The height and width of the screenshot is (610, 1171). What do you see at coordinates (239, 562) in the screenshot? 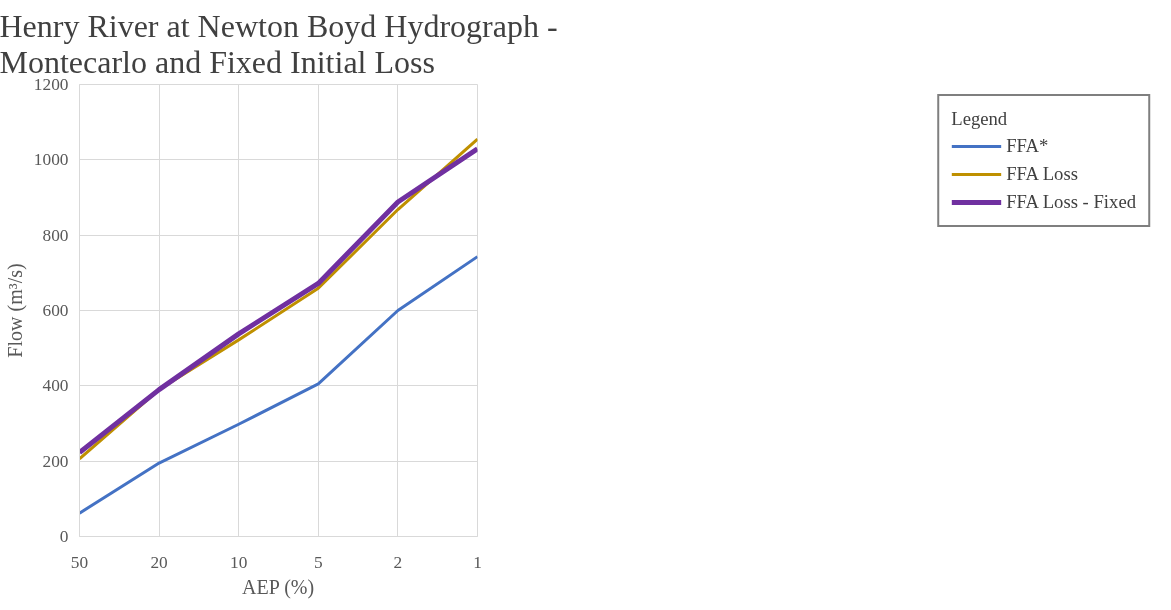
I see `x-tick-label: 10` at bounding box center [239, 562].